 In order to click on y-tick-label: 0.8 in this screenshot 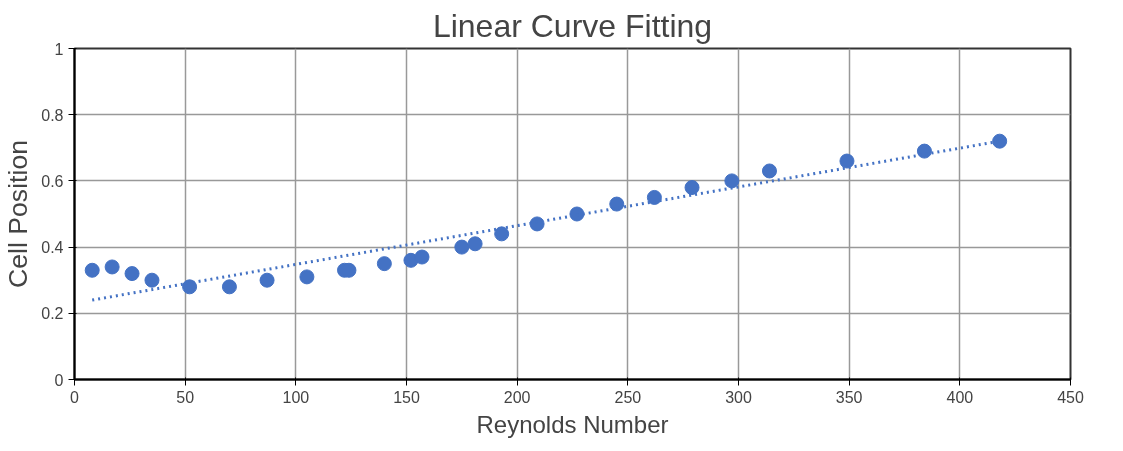, I will do `click(52, 115)`.